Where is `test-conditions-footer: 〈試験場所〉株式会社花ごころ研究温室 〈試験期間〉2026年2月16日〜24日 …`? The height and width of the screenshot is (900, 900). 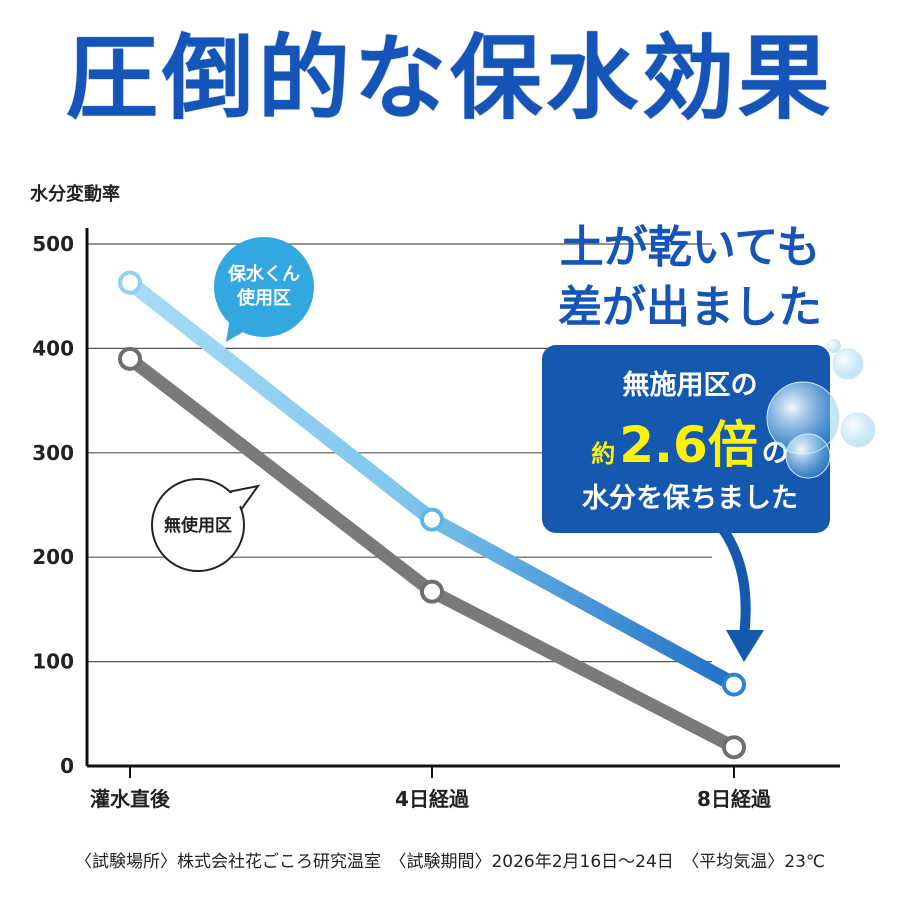 test-conditions-footer: 〈試験場所〉株式会社花ごころ研究温室 〈試験期間〉2026年2月16日〜24日 … is located at coordinates (450, 862).